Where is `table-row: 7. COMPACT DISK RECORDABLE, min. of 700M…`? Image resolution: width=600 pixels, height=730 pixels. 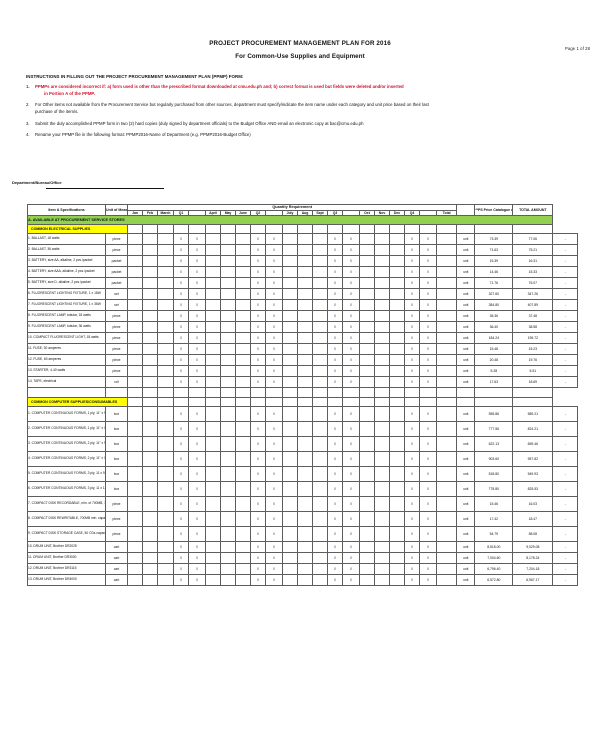
table-row: 7. COMPACT DISK RECORDABLE, min. of 700M… is located at coordinates (303, 503).